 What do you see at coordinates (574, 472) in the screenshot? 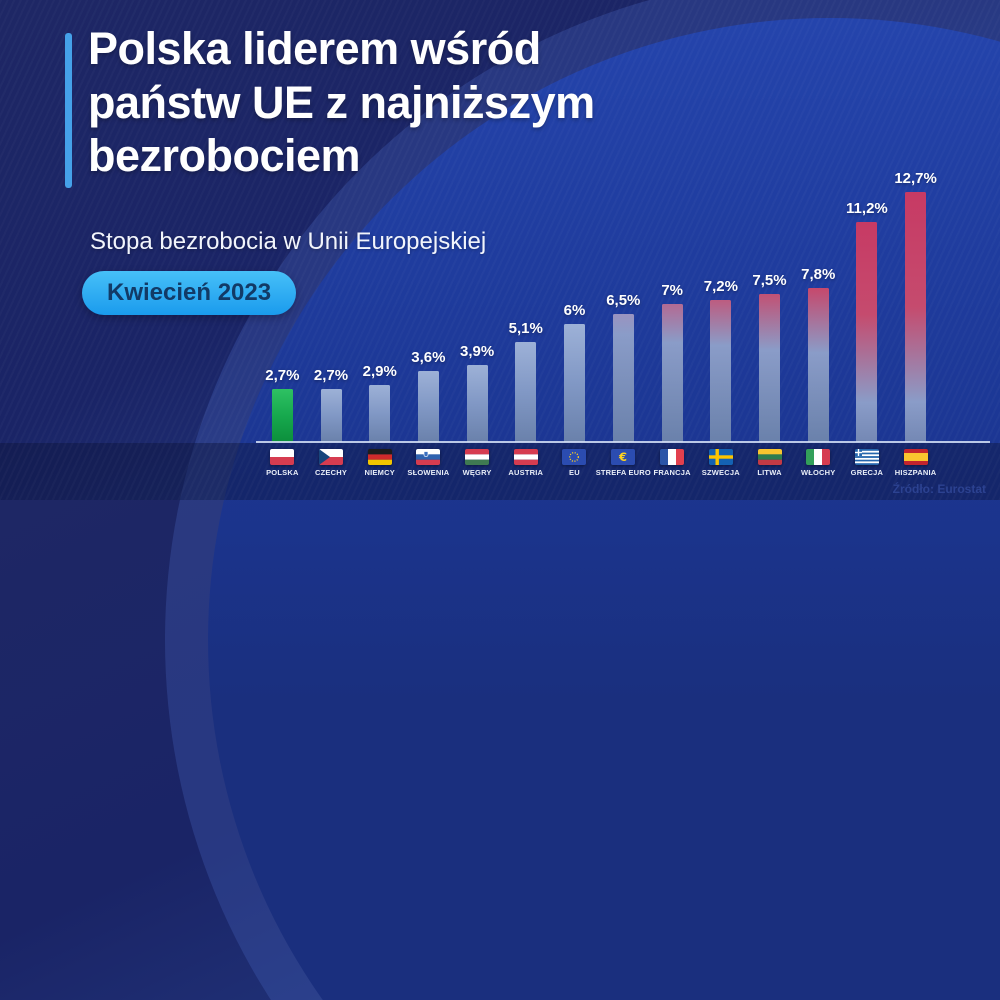
I see `bar-category-label: EU` at bounding box center [574, 472].